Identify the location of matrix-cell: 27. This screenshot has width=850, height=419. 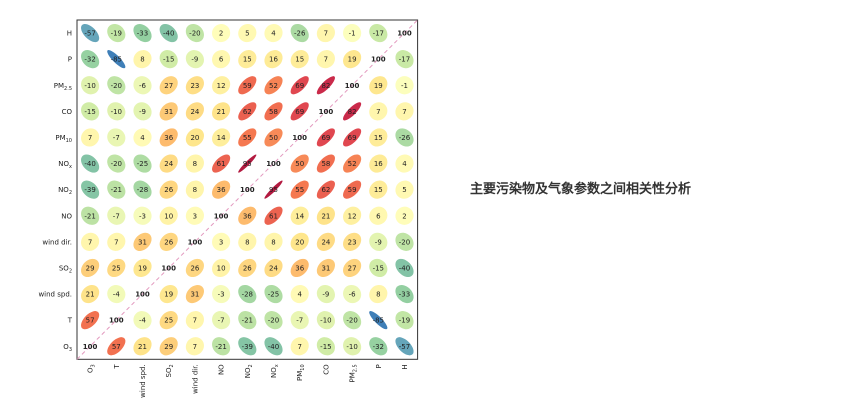
(352, 268).